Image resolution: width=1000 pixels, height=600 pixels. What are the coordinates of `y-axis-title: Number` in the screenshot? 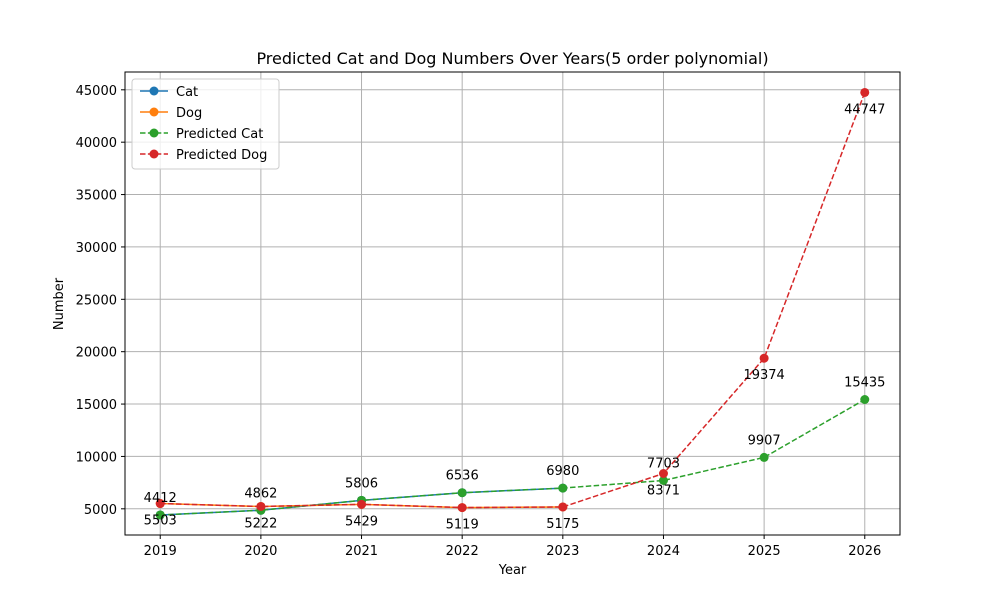 It's located at (59, 303).